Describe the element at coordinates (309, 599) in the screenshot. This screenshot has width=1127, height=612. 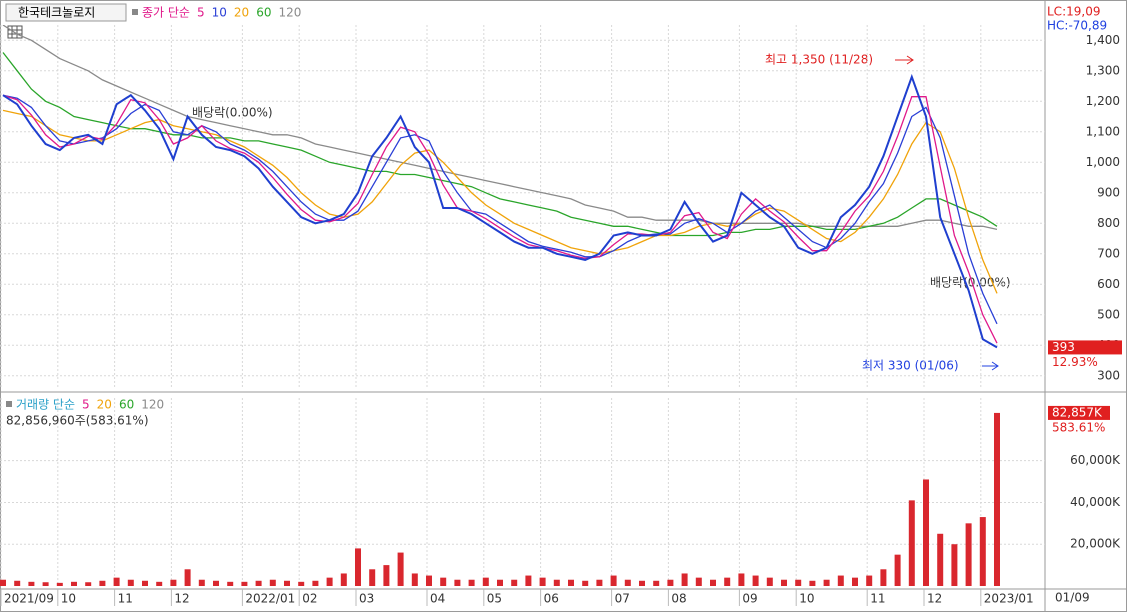
I see `x-tick-label: 02` at that location.